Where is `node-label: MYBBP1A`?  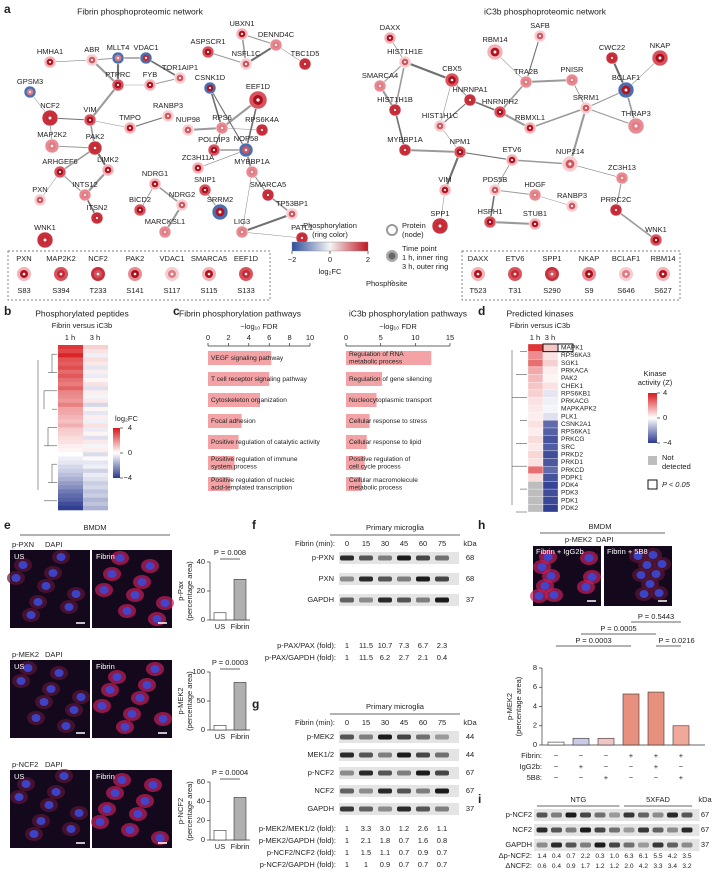 node-label: MYBBP1A is located at coordinates (404, 139).